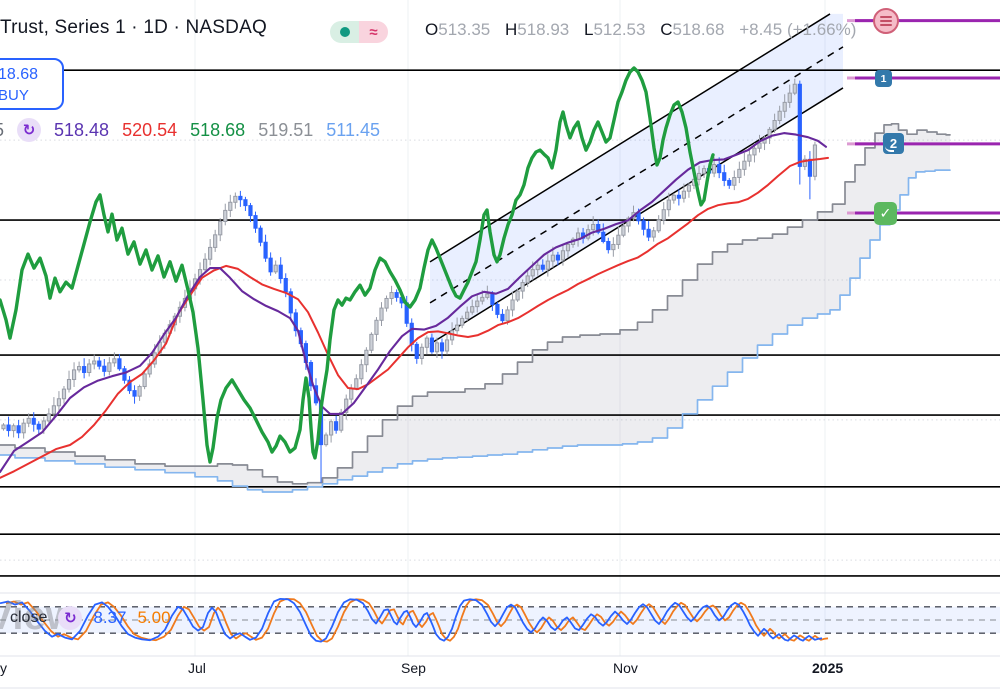 This screenshot has width=1000, height=700. I want to click on open-label: O, so click(432, 29).